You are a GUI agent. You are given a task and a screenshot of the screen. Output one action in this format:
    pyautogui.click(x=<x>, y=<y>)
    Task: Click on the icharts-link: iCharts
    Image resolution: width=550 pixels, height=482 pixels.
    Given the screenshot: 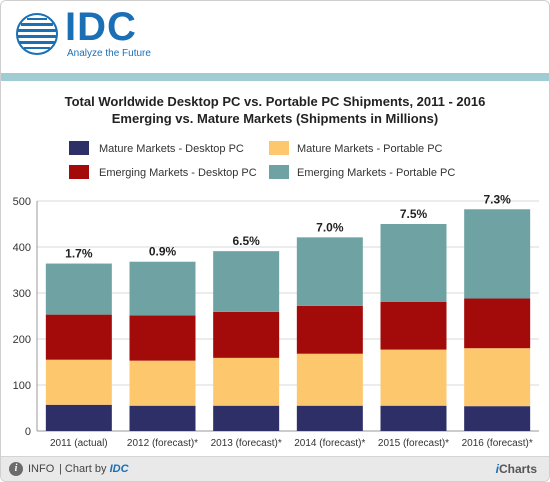 What is the action you would take?
    pyautogui.click(x=516, y=469)
    